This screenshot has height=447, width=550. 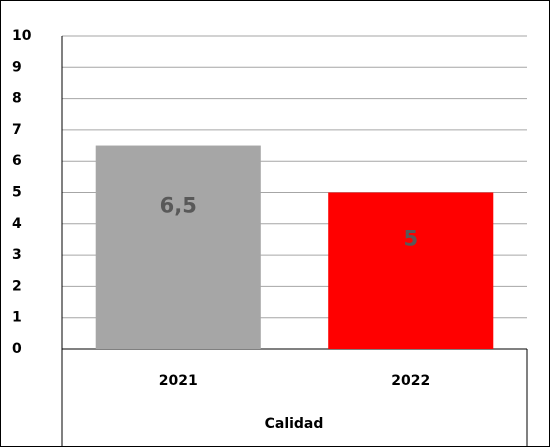 What do you see at coordinates (17, 286) in the screenshot?
I see `y-tick-label: 2` at bounding box center [17, 286].